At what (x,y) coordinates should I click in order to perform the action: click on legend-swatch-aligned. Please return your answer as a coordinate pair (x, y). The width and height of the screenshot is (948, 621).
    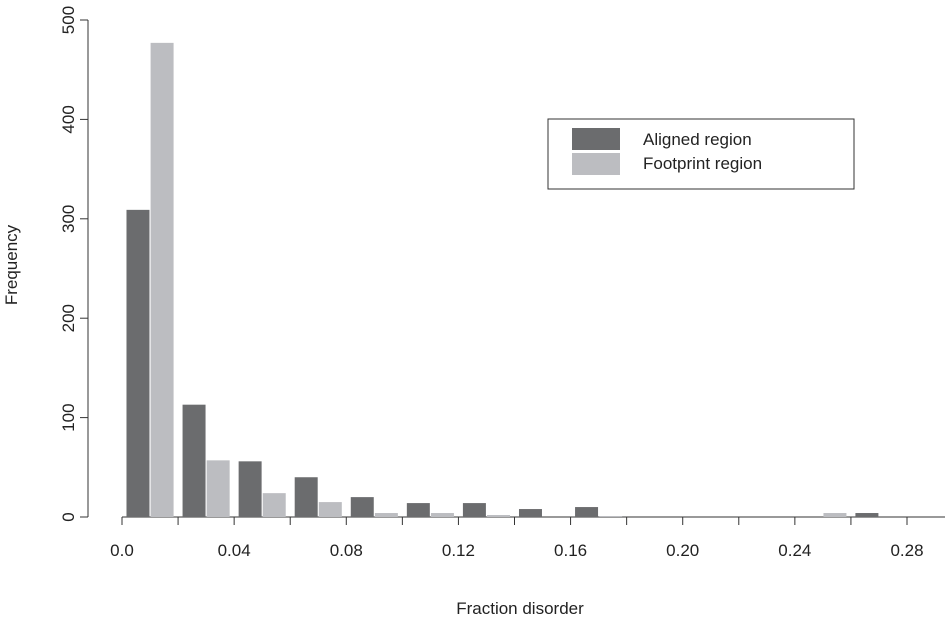
    Looking at the image, I should click on (596, 139).